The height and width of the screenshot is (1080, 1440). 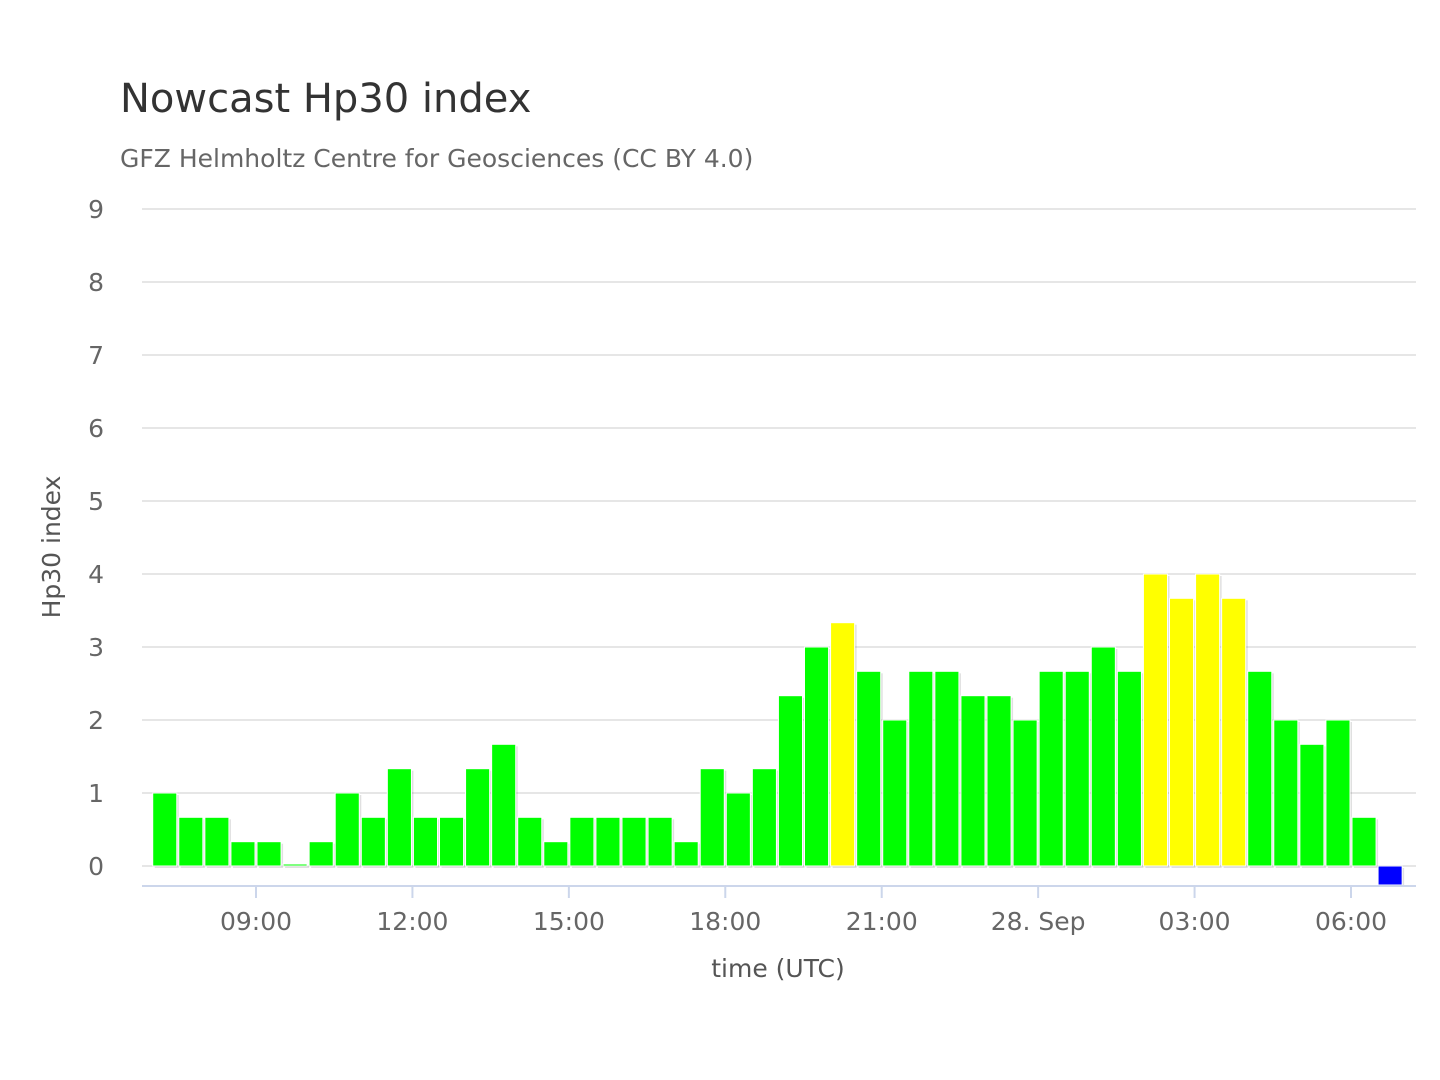 I want to click on x-tick-label: 28. Sep, so click(x=1038, y=921).